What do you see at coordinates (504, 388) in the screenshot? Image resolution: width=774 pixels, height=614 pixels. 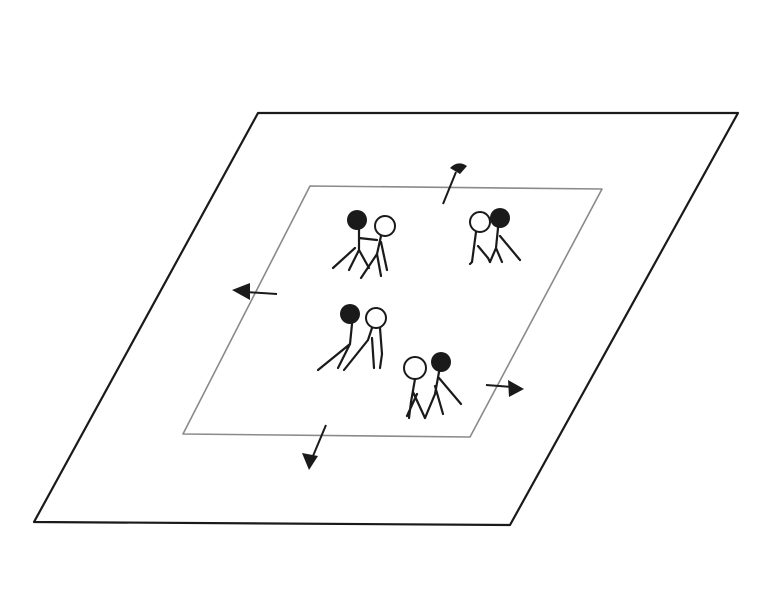 I see `arrow-right-icon` at bounding box center [504, 388].